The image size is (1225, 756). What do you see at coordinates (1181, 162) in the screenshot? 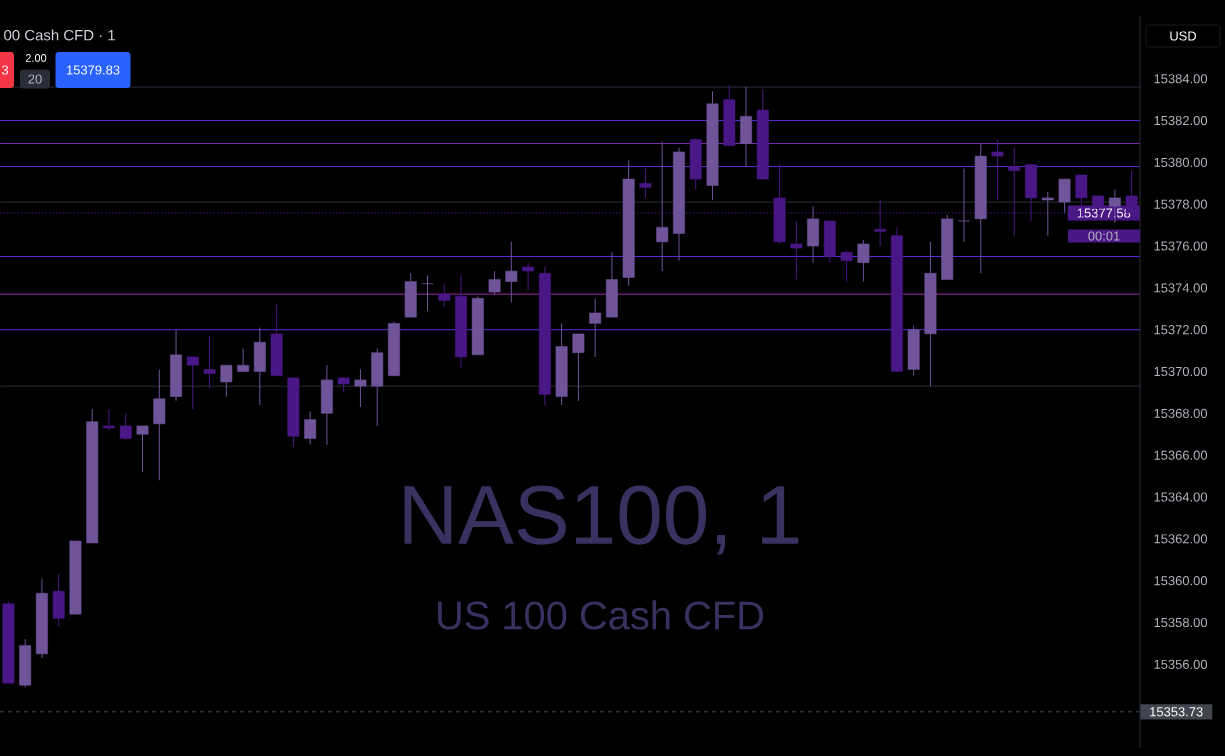
I see `y-tick-label: 15380.00` at bounding box center [1181, 162].